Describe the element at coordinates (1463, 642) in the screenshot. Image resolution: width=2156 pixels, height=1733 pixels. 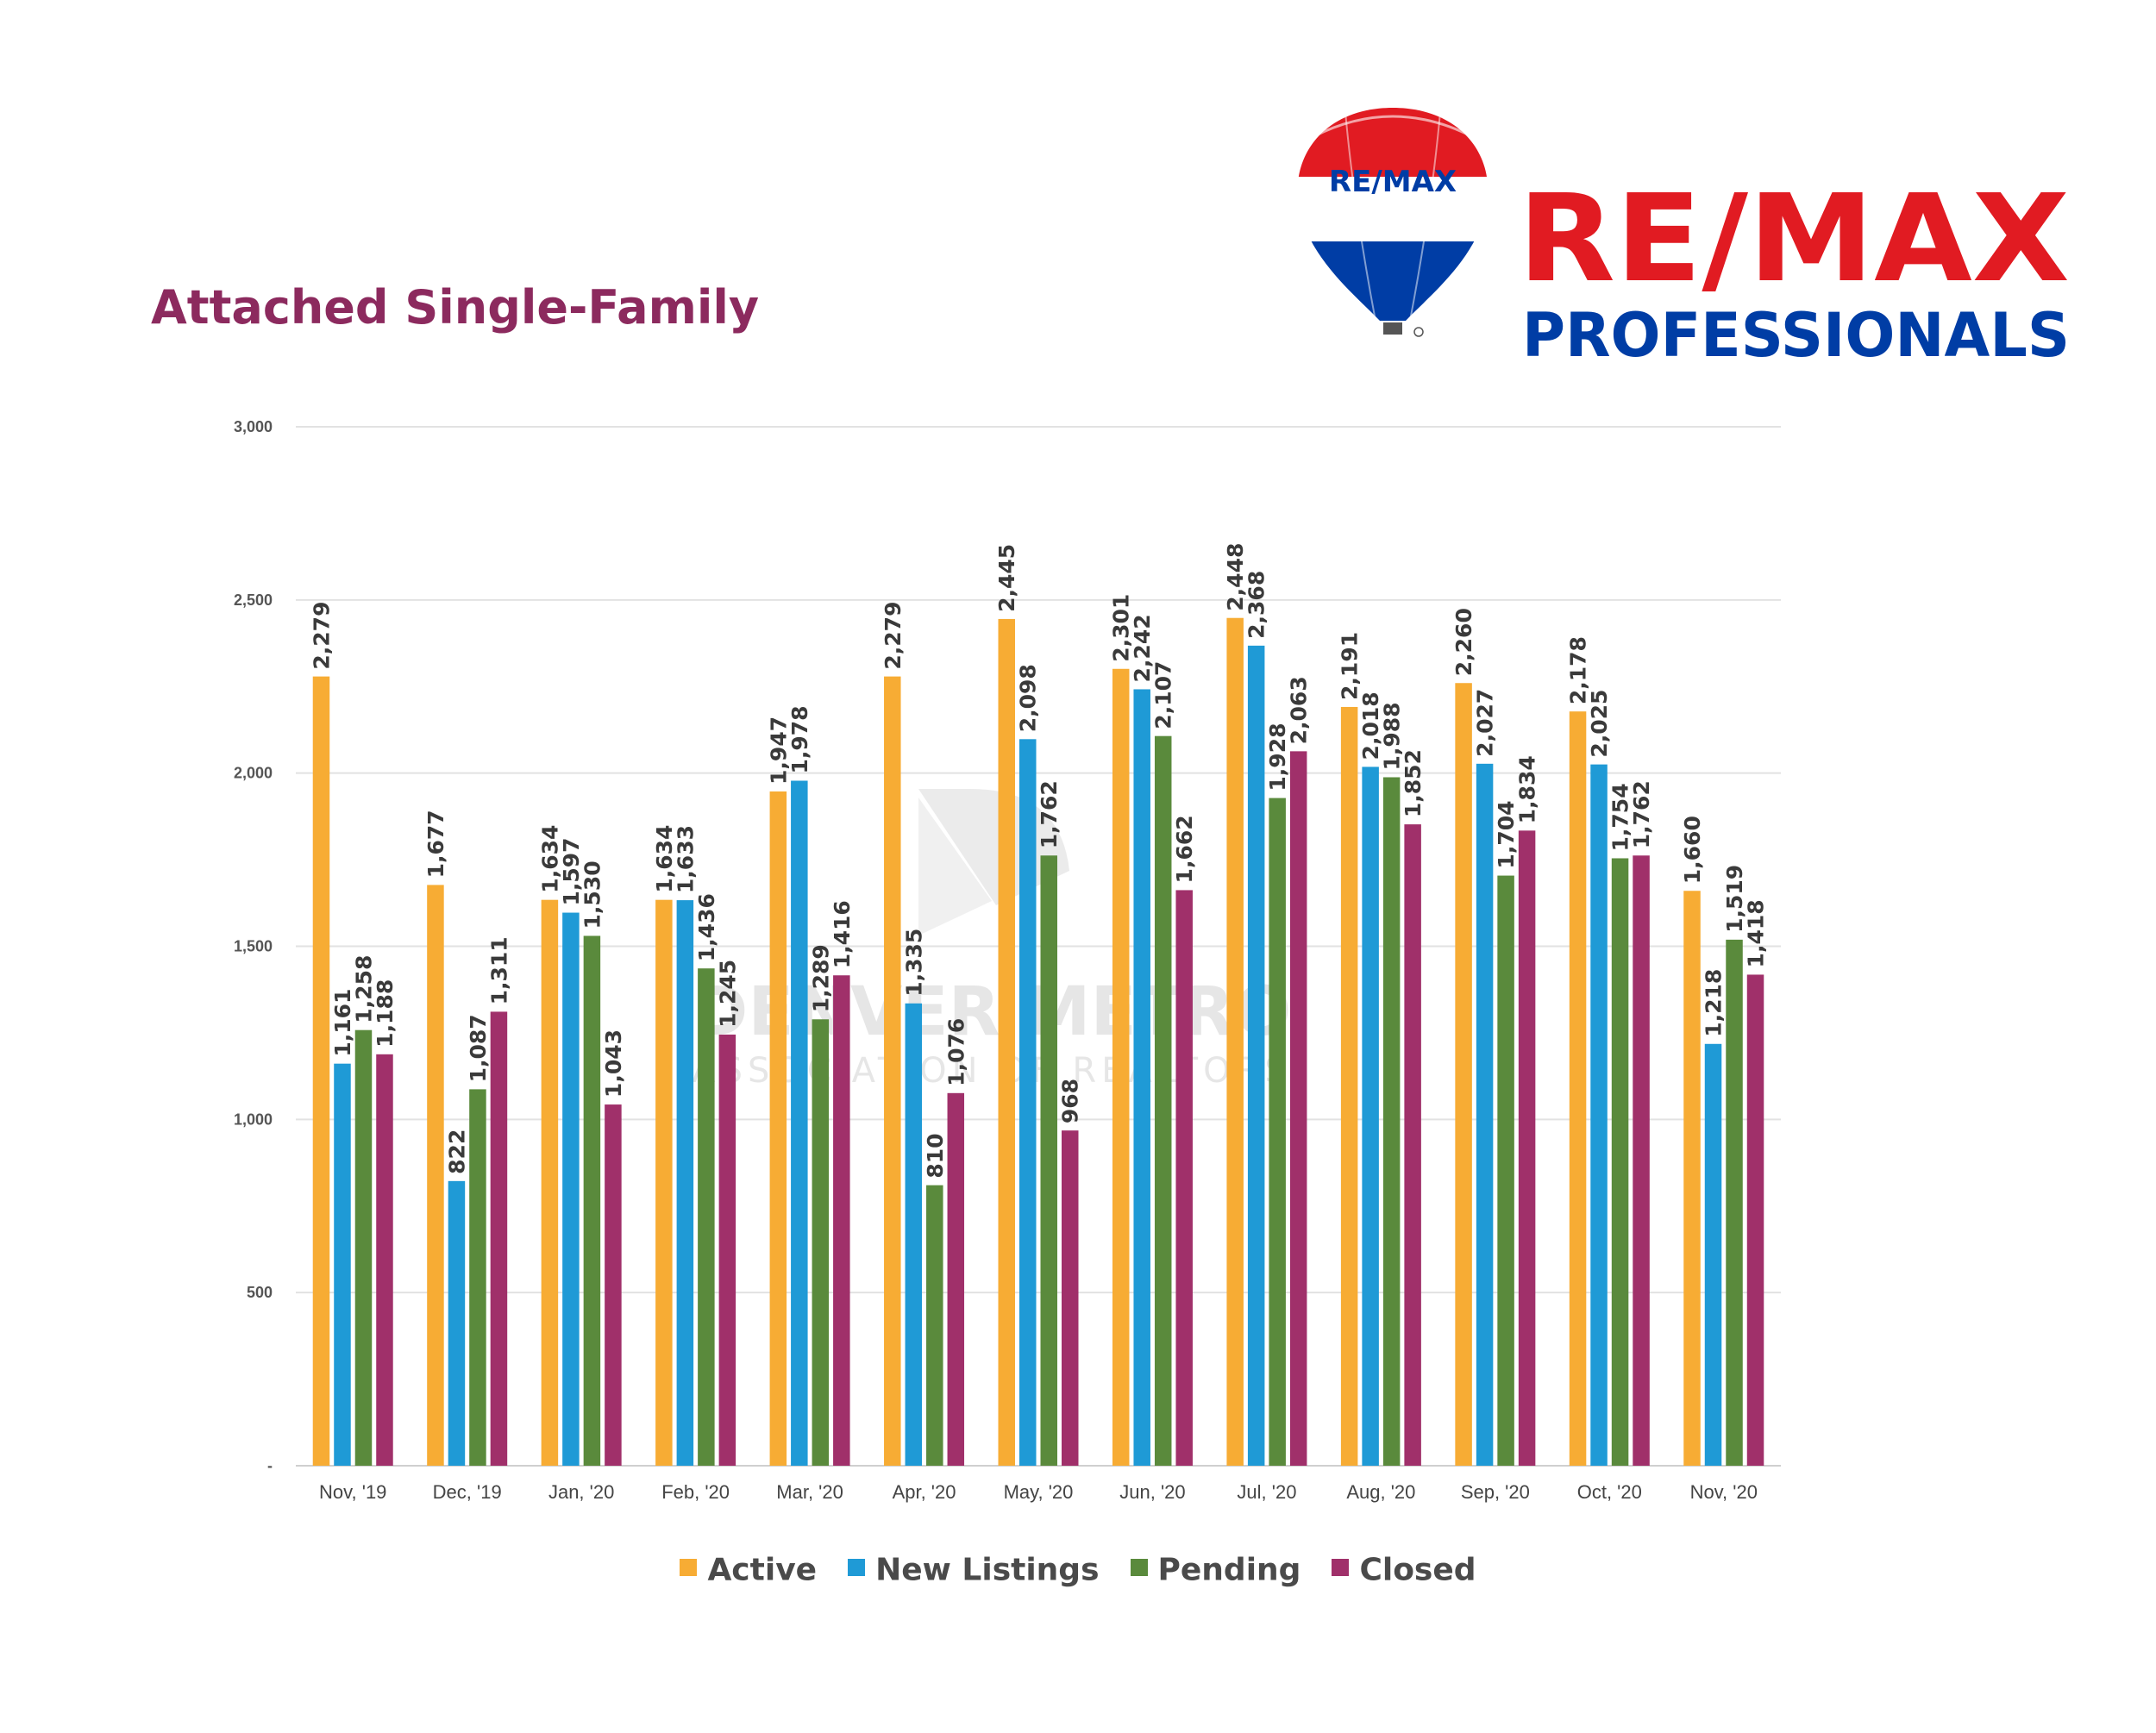
I see `data-label: 2,260` at that location.